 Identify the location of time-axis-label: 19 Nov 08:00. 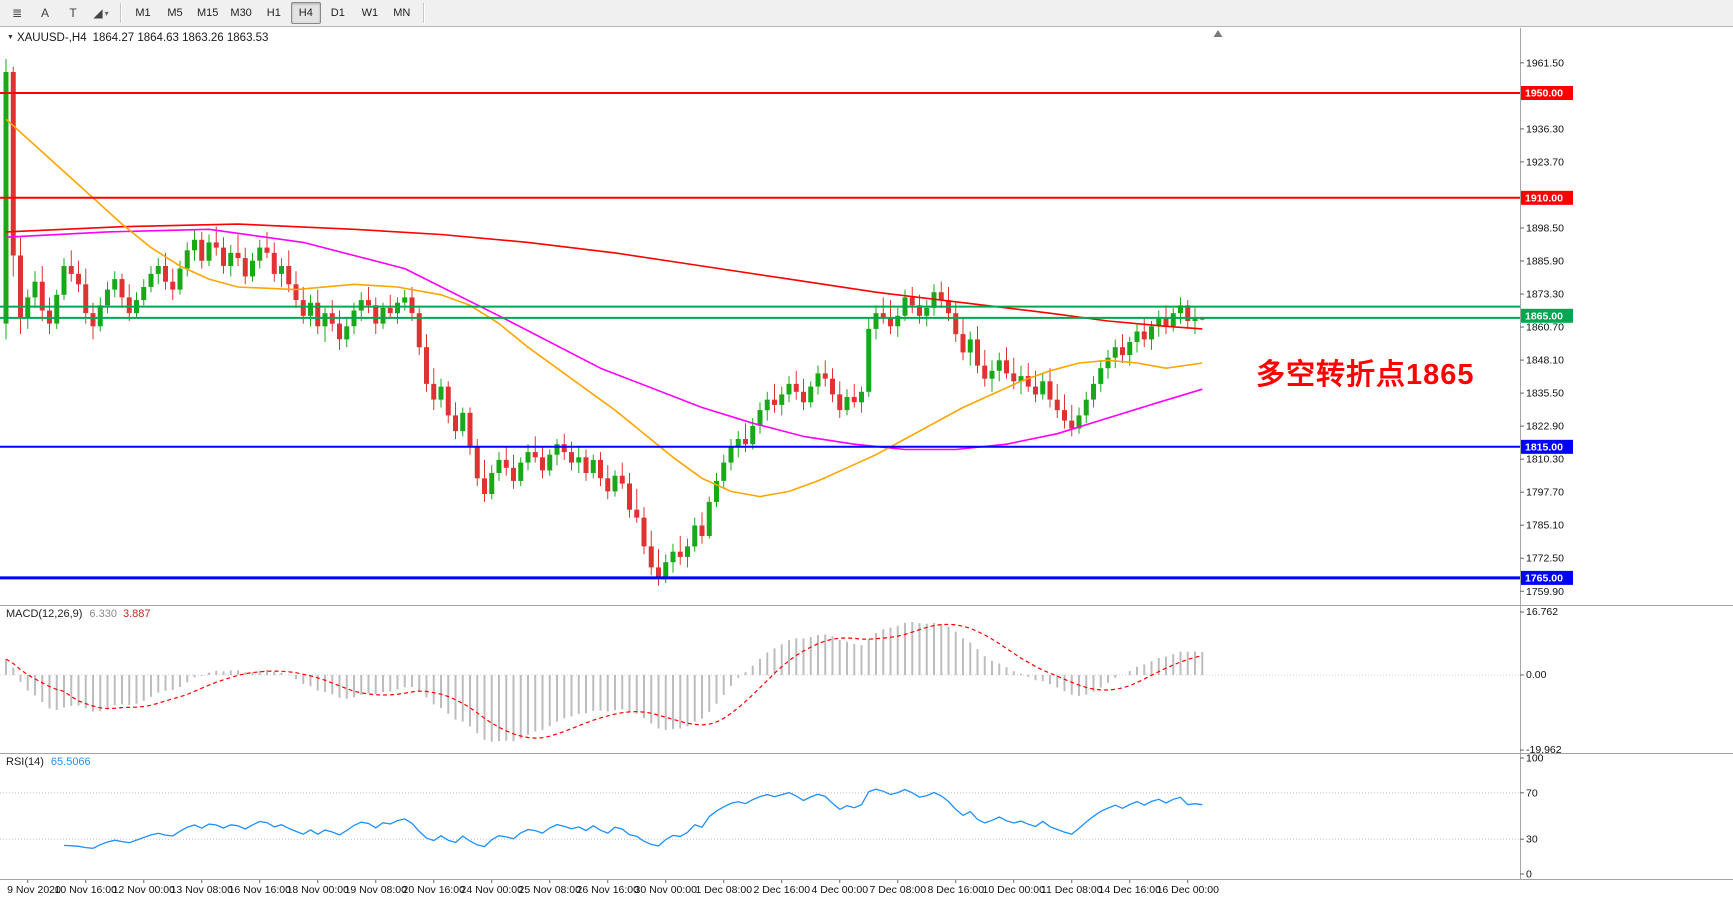
(376, 890).